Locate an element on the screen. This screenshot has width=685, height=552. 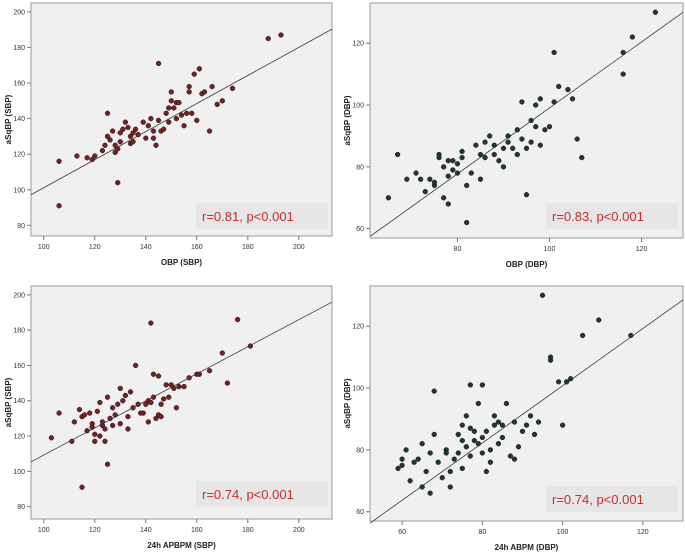
x-tick-label: 60 is located at coordinates (402, 532).